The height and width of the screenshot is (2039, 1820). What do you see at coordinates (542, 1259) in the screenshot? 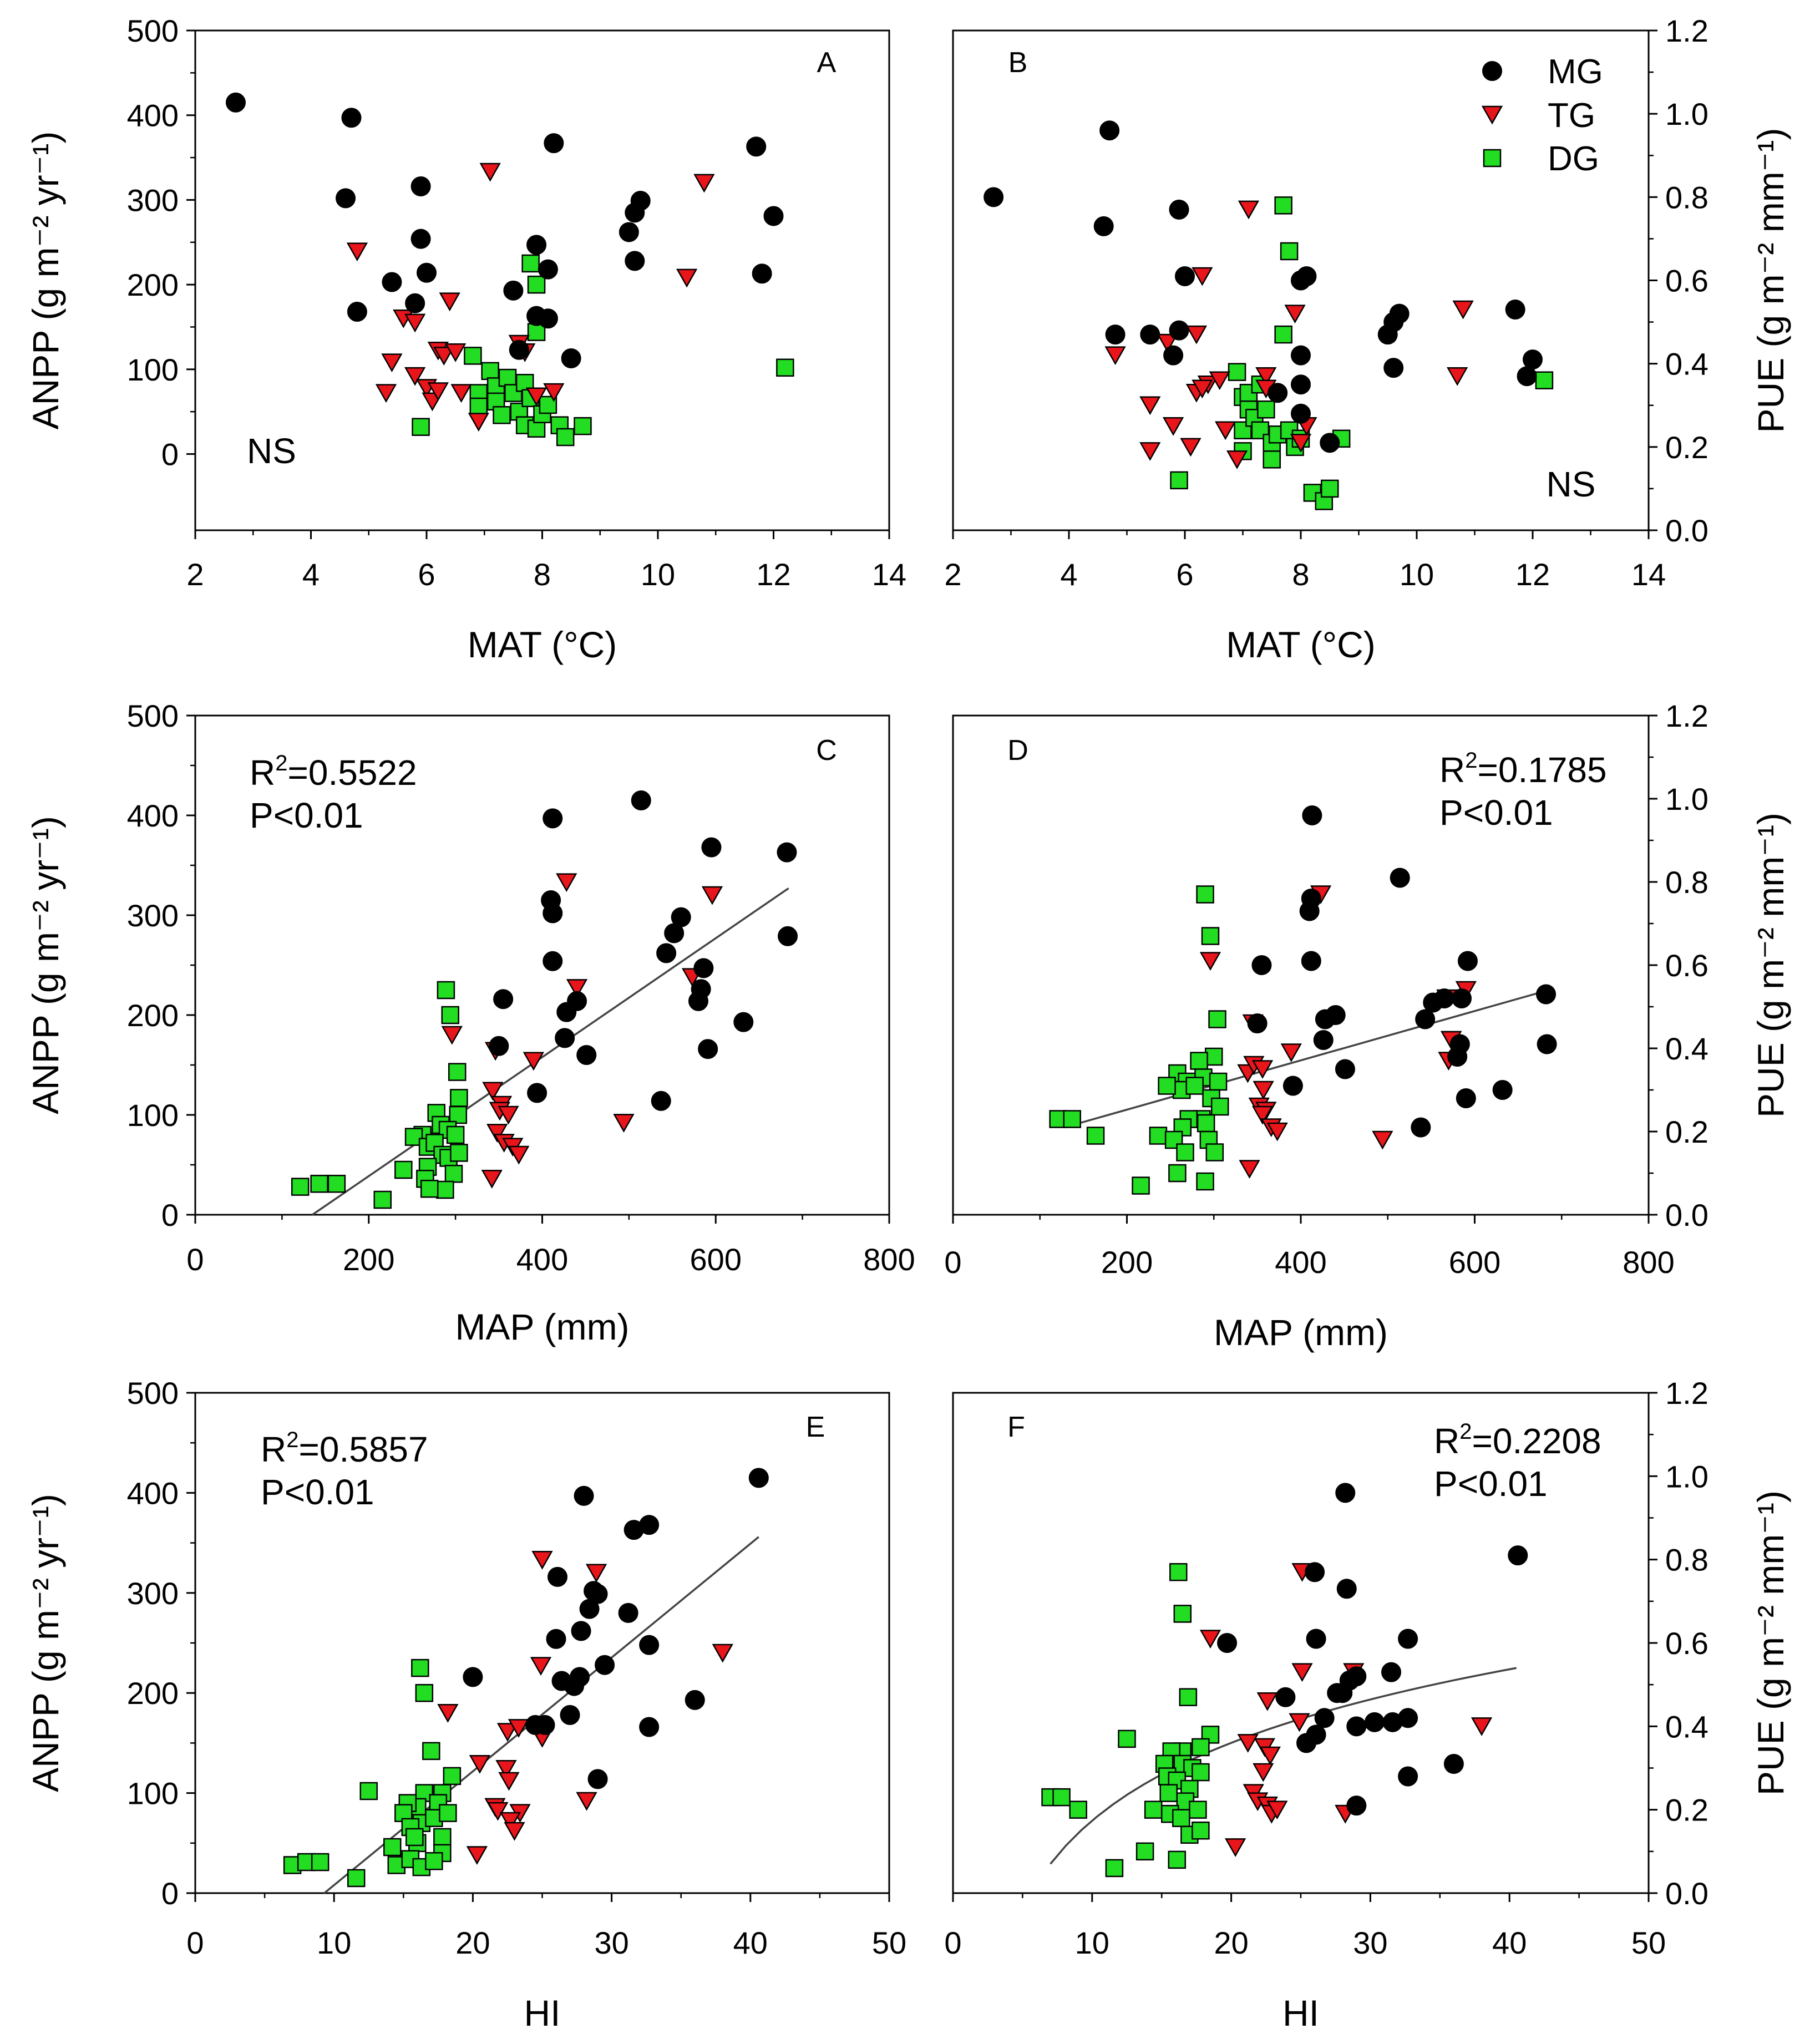
I see `x-tick-label: 400` at bounding box center [542, 1259].